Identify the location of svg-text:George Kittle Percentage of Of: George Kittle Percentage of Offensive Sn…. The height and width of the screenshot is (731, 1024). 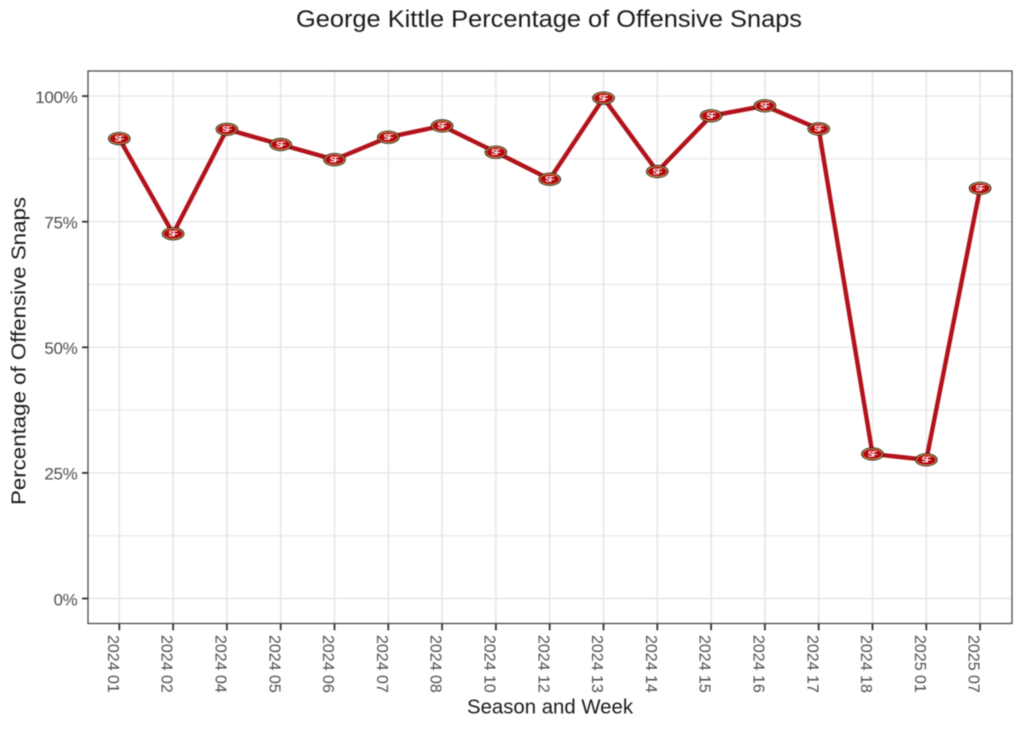
(549, 19).